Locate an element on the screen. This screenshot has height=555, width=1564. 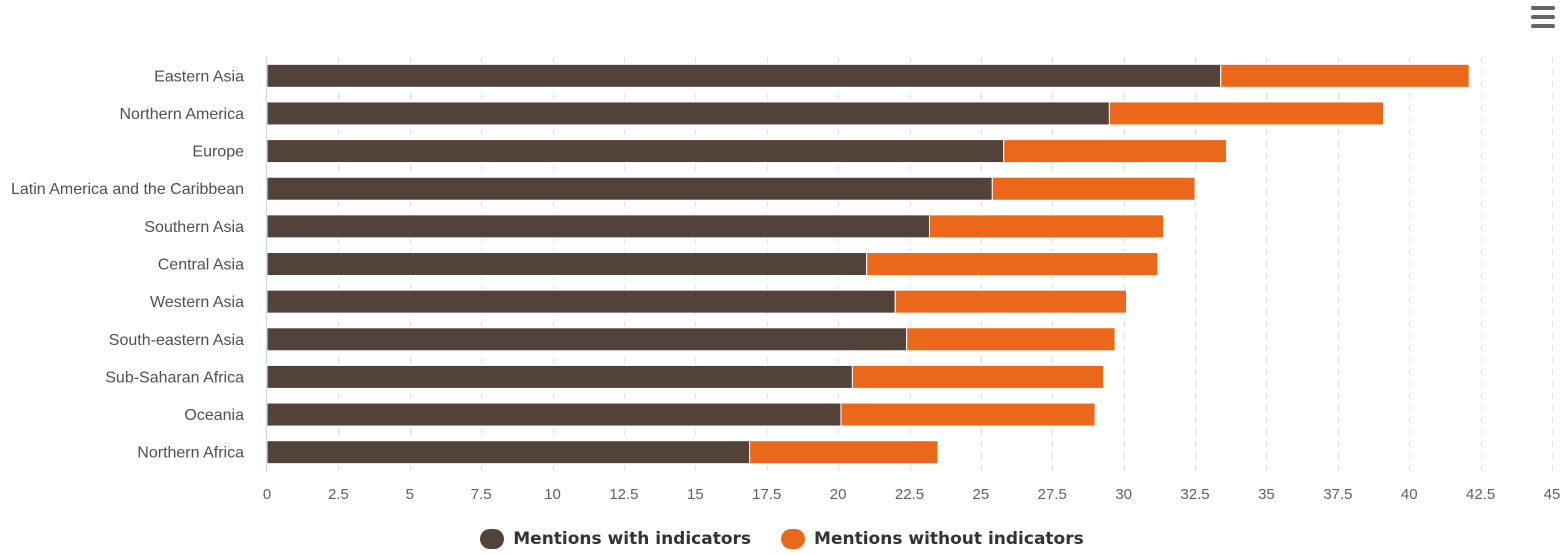
category-label: Latin America and the Caribbean is located at coordinates (127, 189).